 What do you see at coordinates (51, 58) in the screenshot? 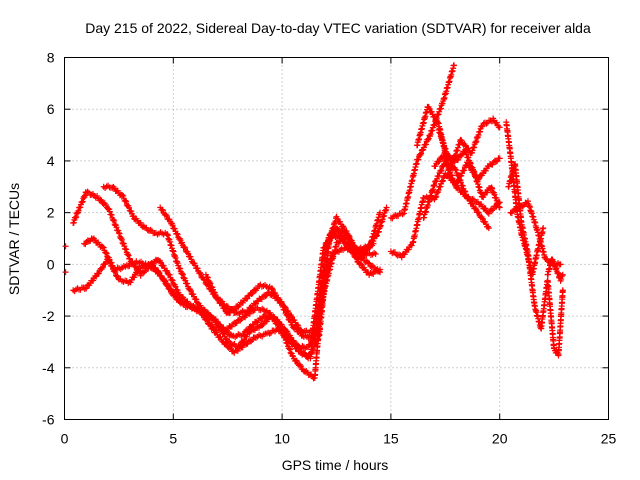
I see `y-tick-label: 8` at bounding box center [51, 58].